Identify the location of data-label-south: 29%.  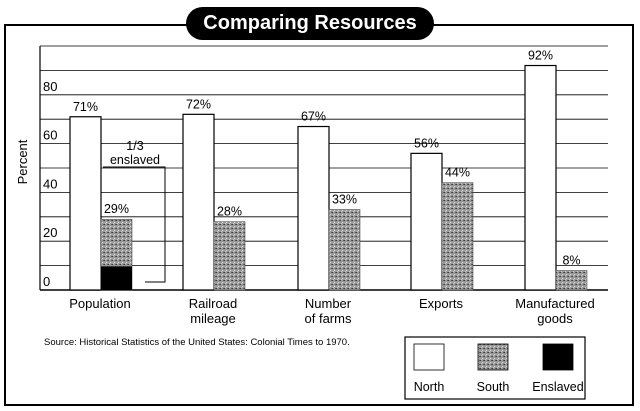
(116, 209).